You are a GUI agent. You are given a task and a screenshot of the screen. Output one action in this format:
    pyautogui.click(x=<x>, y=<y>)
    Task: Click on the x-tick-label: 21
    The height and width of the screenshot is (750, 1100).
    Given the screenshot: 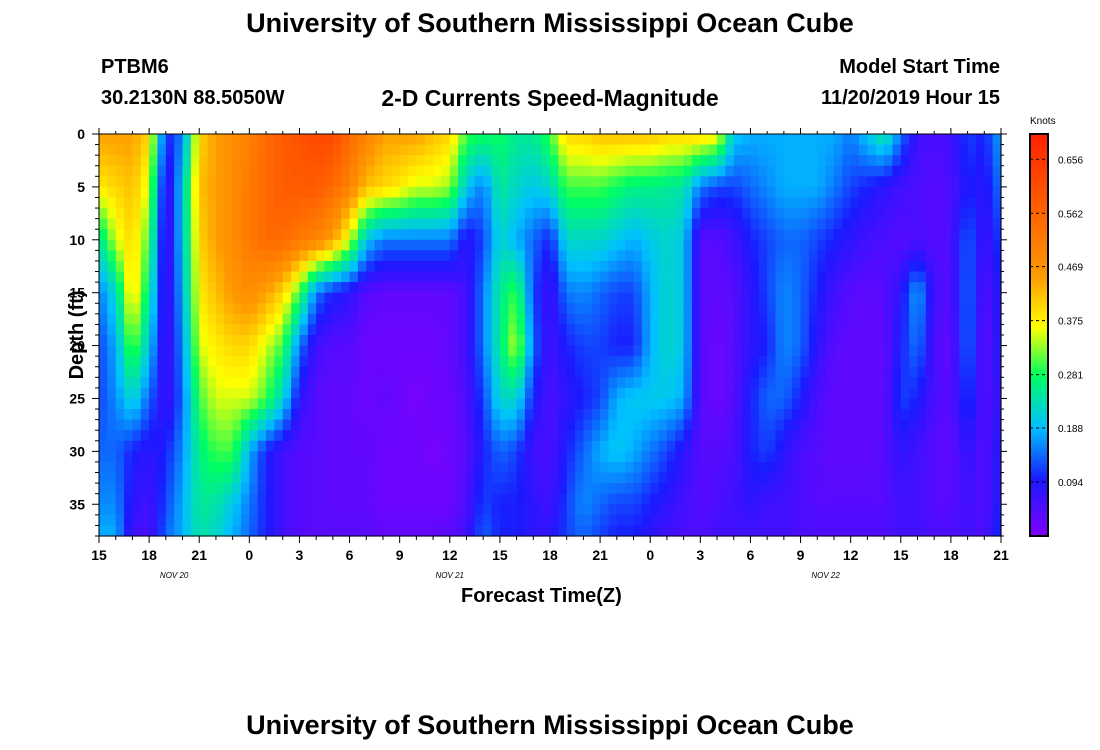 What is the action you would take?
    pyautogui.click(x=600, y=555)
    